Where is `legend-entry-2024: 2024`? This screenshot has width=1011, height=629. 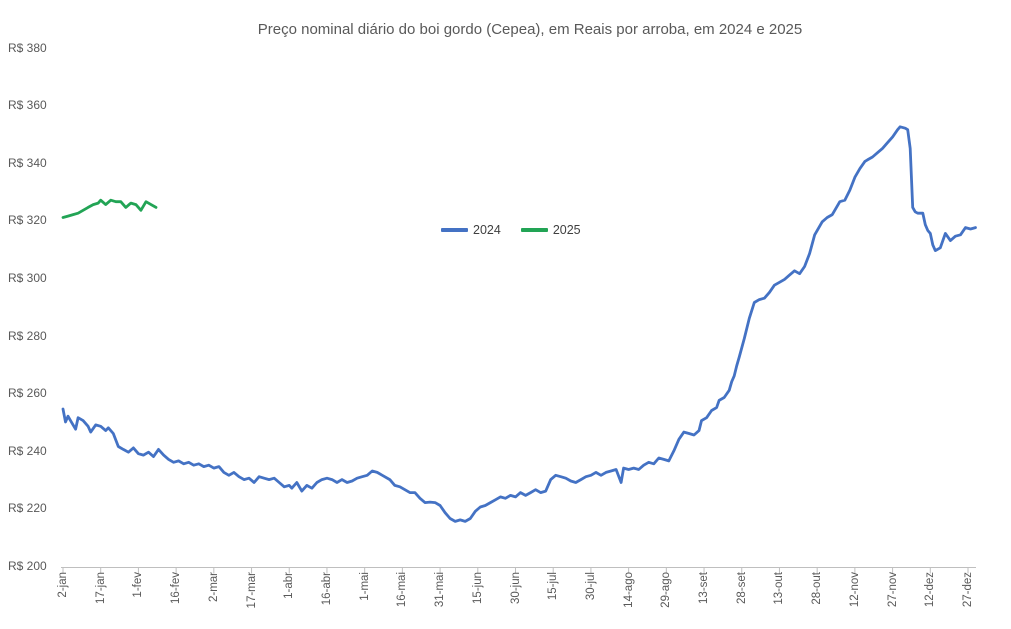
legend-entry-2024: 2024 is located at coordinates (471, 230).